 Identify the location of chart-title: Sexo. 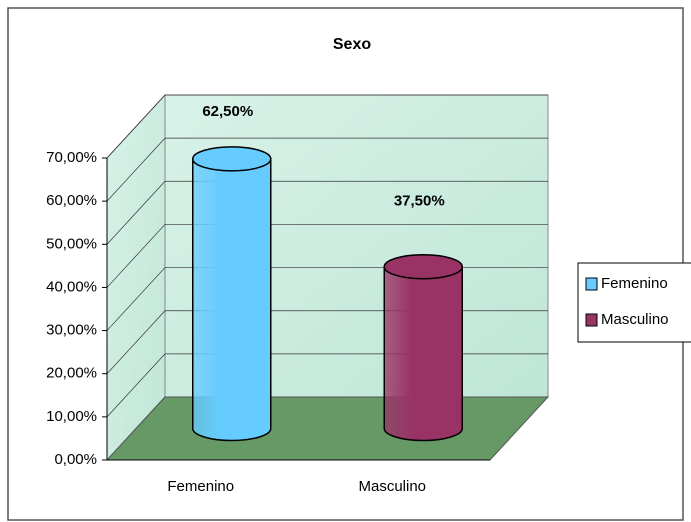
(352, 44).